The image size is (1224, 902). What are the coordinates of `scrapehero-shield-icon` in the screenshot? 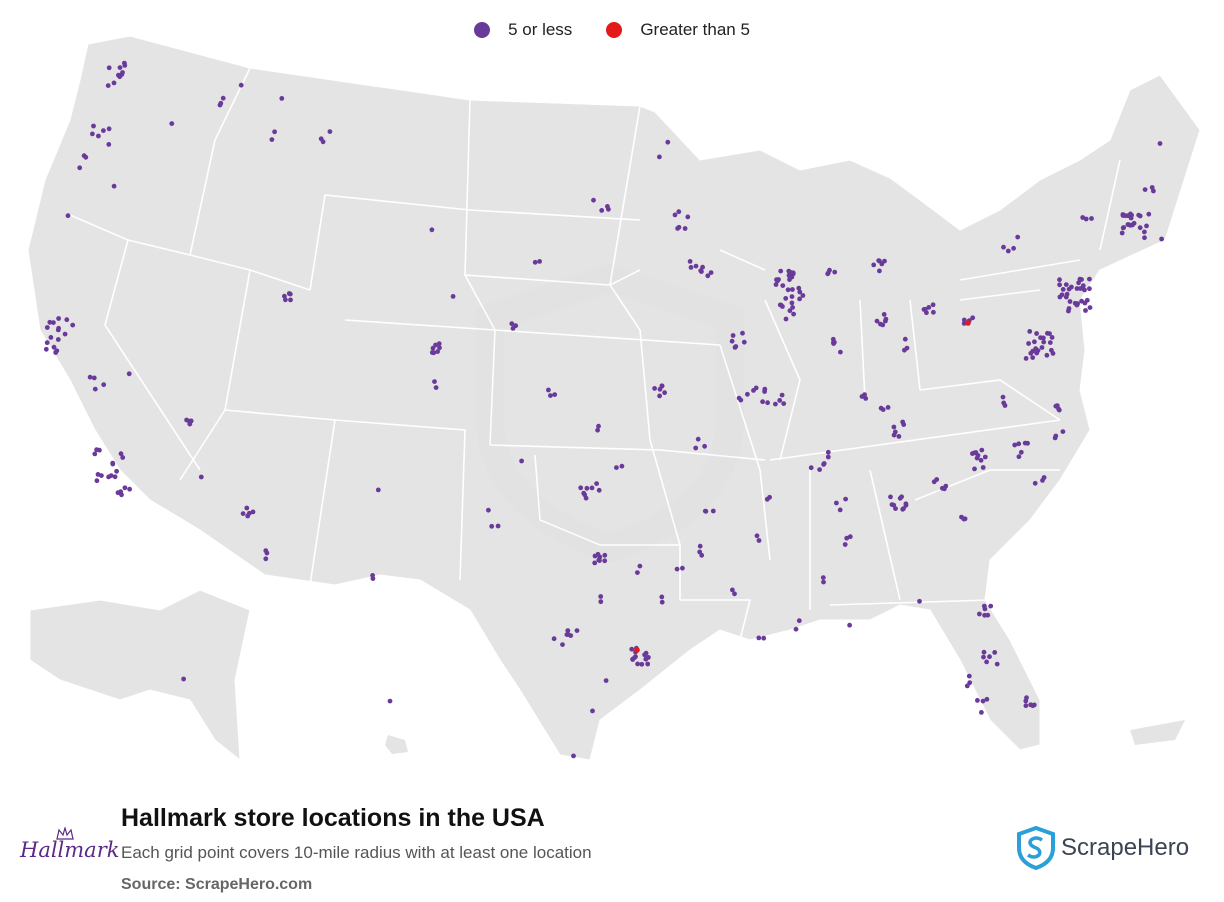 It's located at (1036, 848).